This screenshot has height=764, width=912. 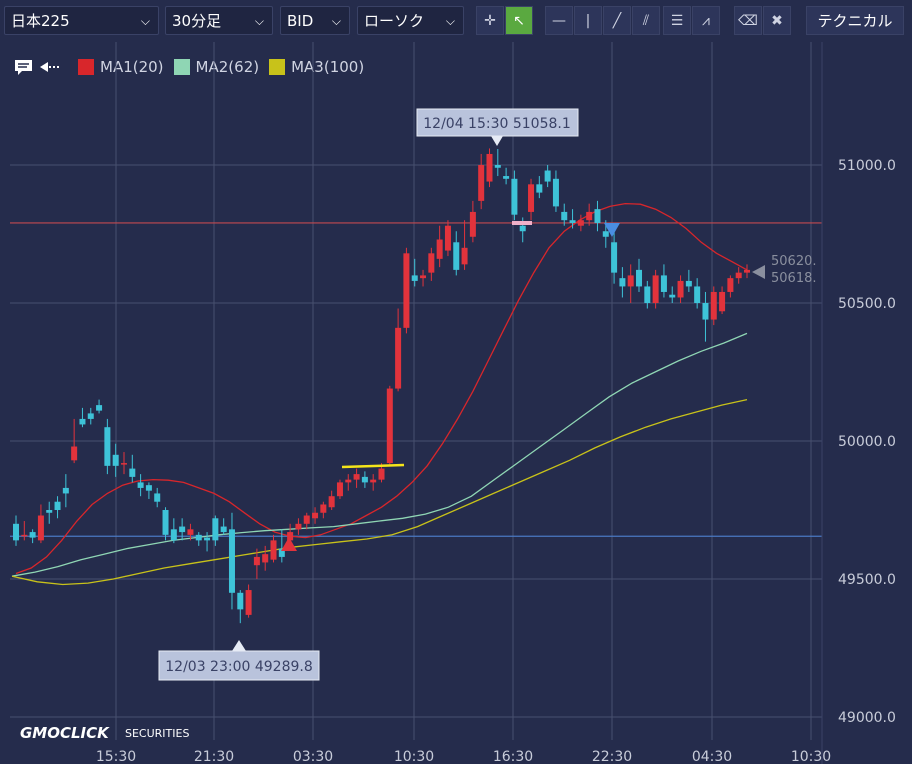 What do you see at coordinates (677, 20) in the screenshot?
I see `fibonacci-retracement-button: ☰` at bounding box center [677, 20].